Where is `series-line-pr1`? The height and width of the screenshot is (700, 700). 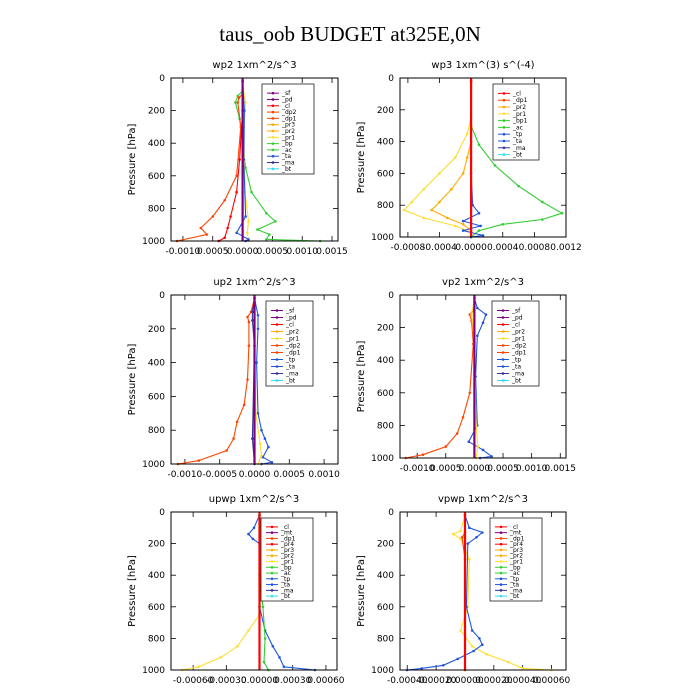
series-line-pr1 is located at coordinates (437, 159).